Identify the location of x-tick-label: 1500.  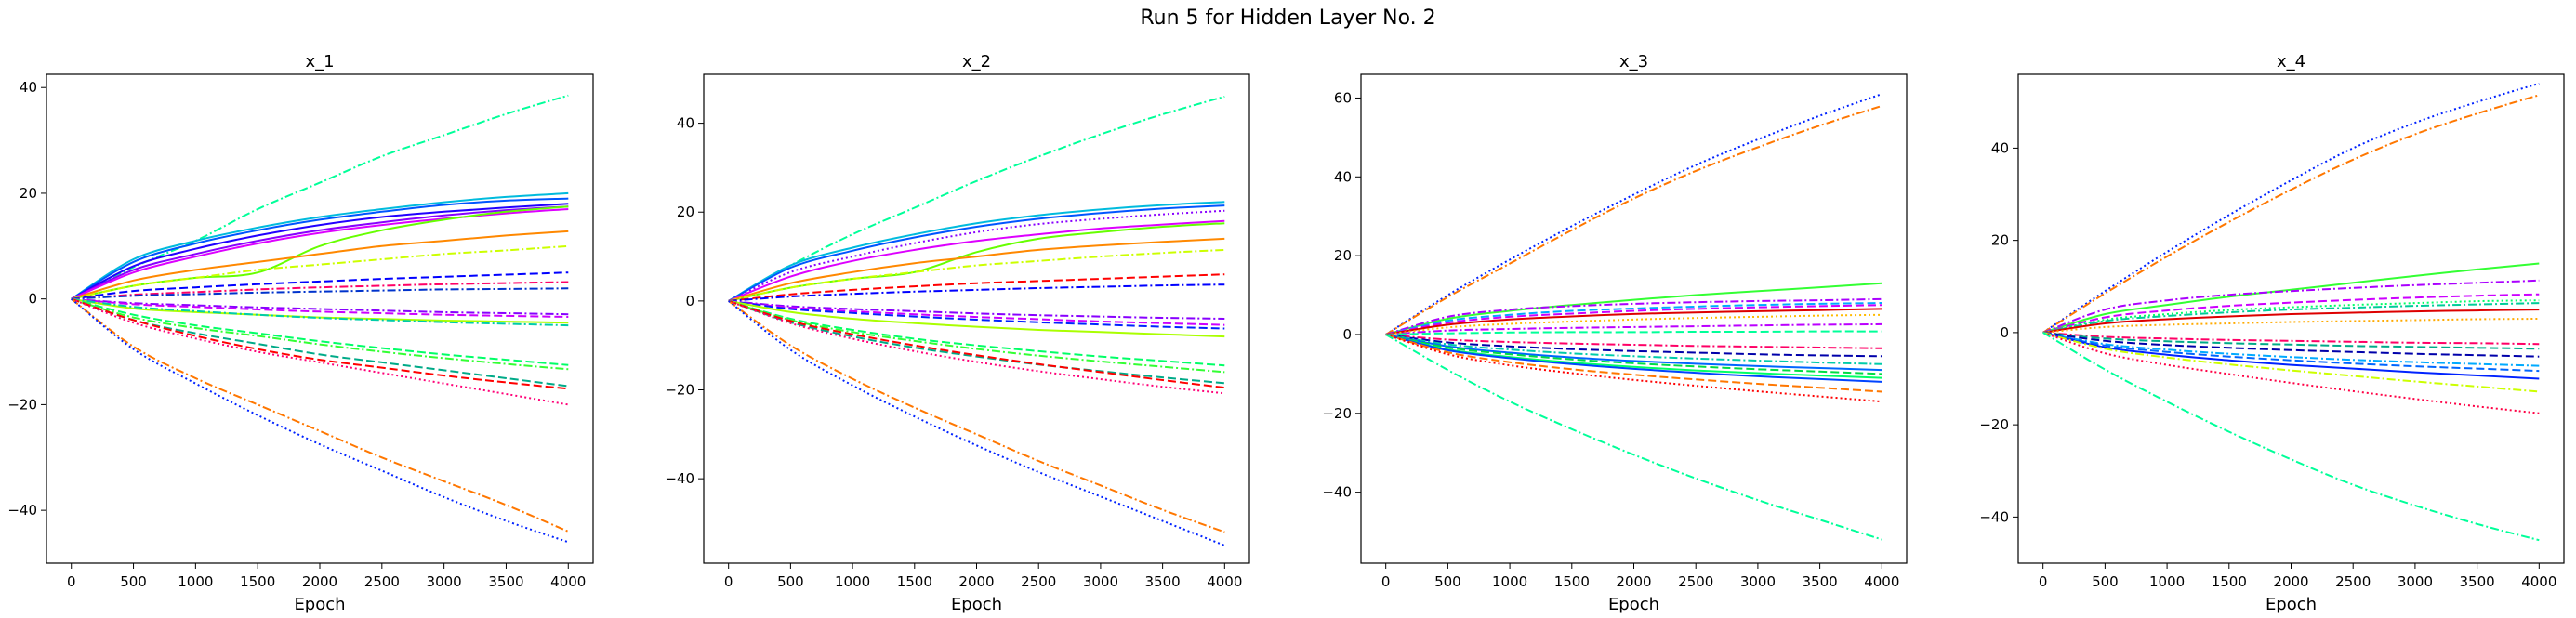
(914, 581).